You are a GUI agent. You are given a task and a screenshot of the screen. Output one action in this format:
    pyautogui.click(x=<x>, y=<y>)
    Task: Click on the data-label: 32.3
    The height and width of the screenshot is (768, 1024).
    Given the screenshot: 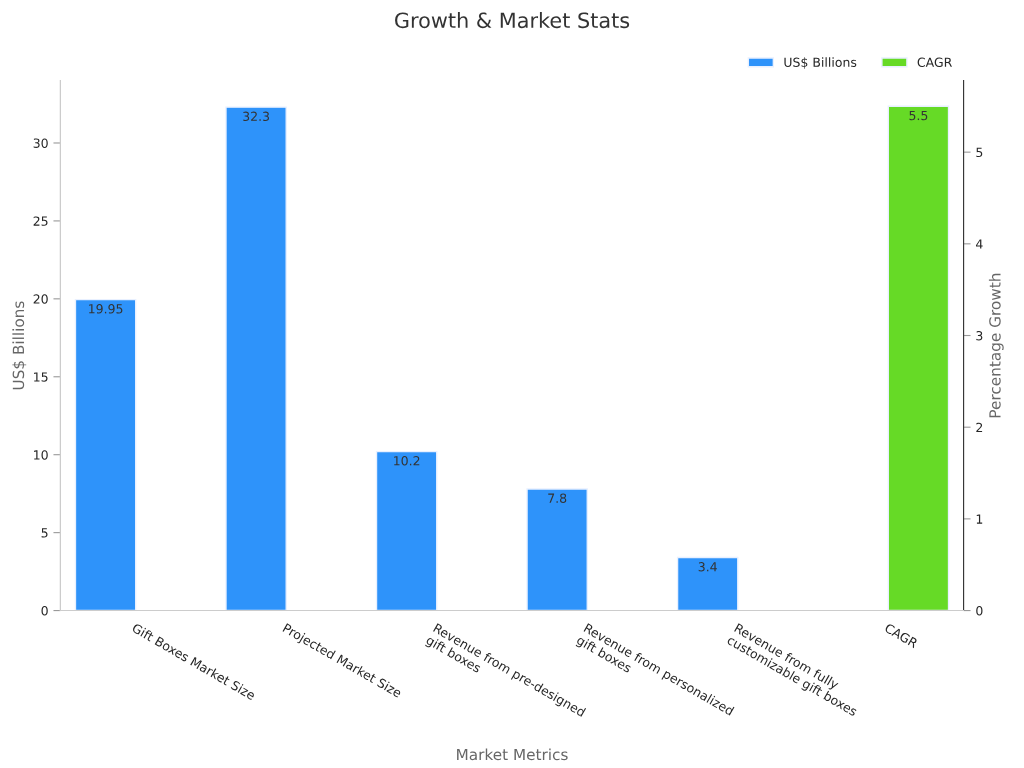 What is the action you would take?
    pyautogui.click(x=256, y=116)
    